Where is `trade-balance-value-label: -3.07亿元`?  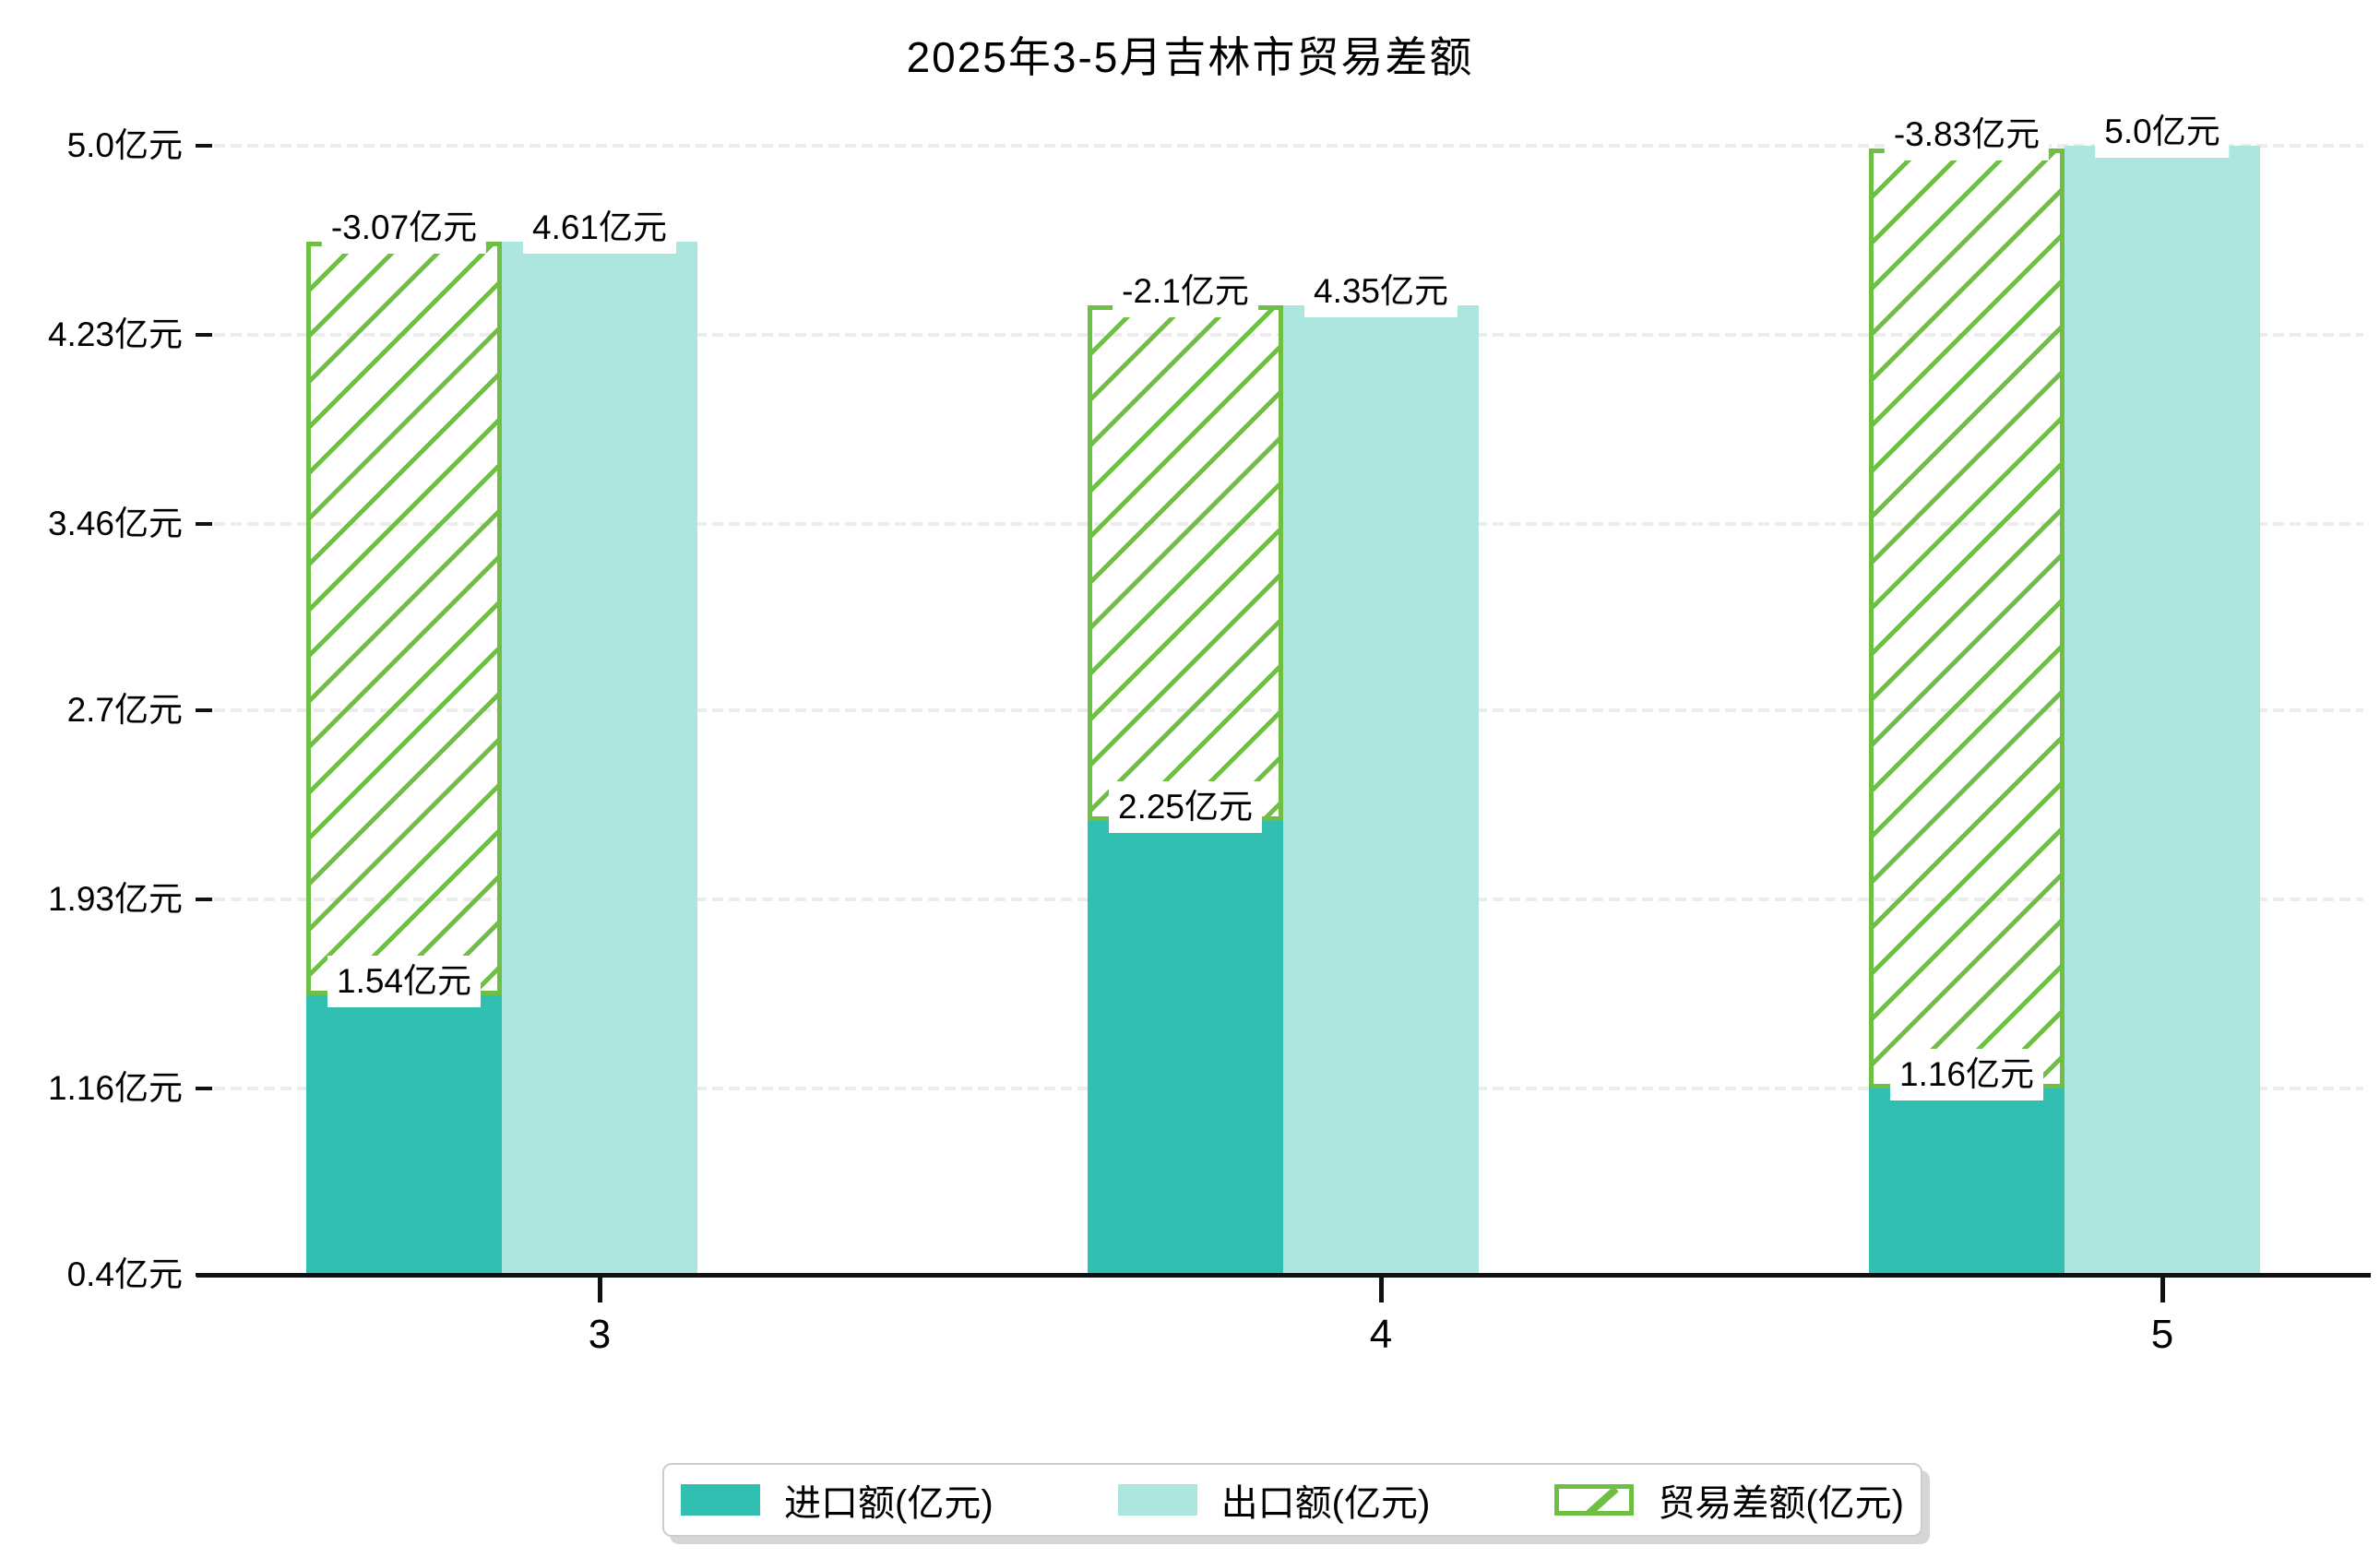
trade-balance-value-label: -3.07亿元 is located at coordinates (404, 227).